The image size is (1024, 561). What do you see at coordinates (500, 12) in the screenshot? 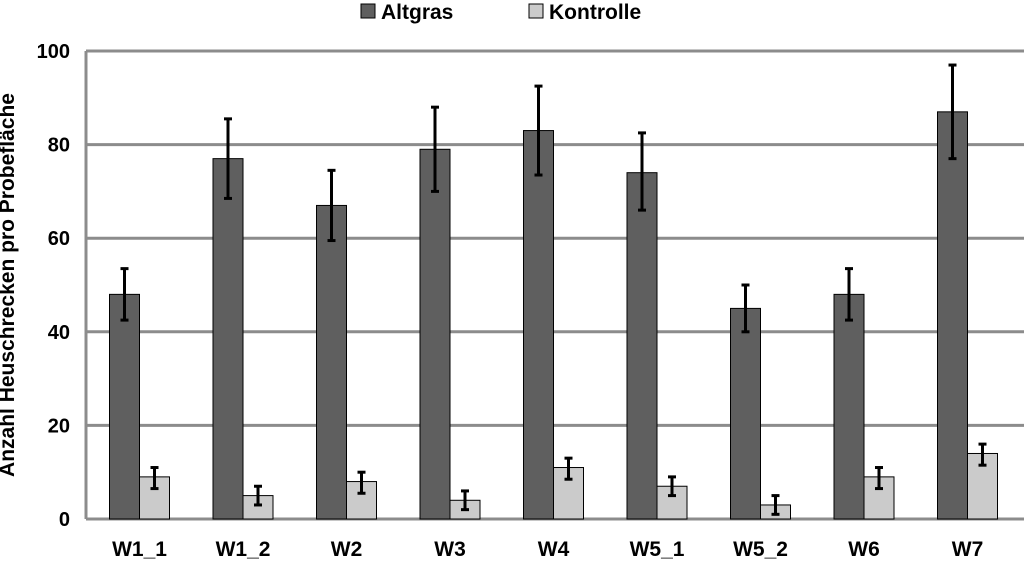
I see `legend: Altgras Kontrolle` at bounding box center [500, 12].